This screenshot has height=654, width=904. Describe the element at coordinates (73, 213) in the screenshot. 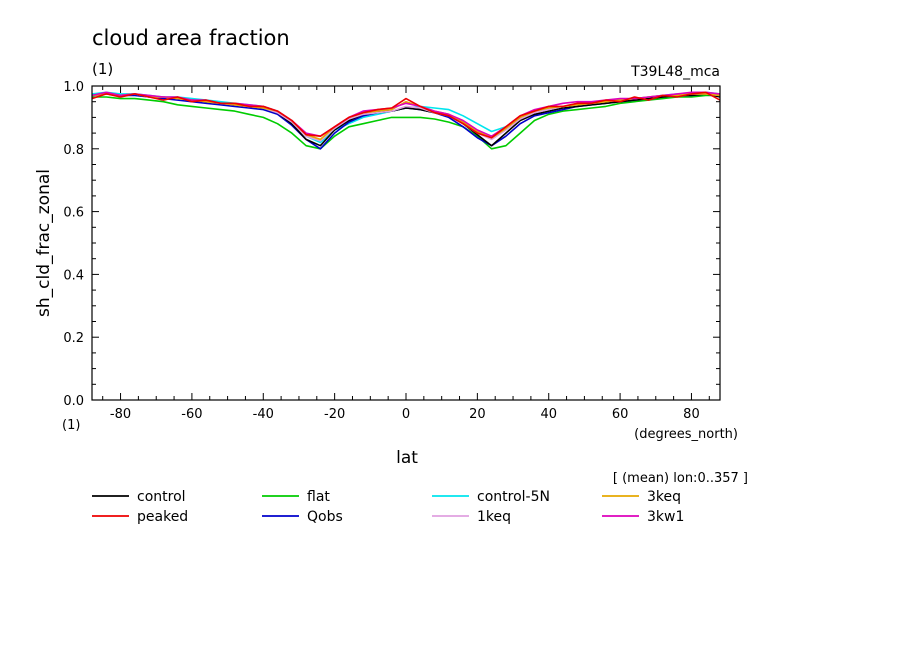

I see `y-tick-label: 0.6` at that location.